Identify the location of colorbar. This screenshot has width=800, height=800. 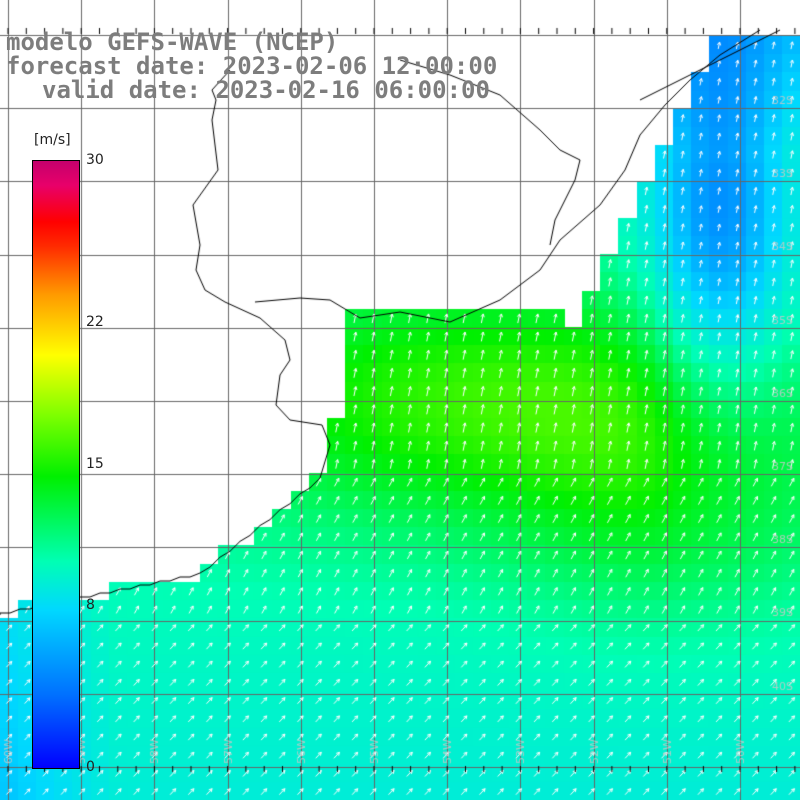
(56, 464).